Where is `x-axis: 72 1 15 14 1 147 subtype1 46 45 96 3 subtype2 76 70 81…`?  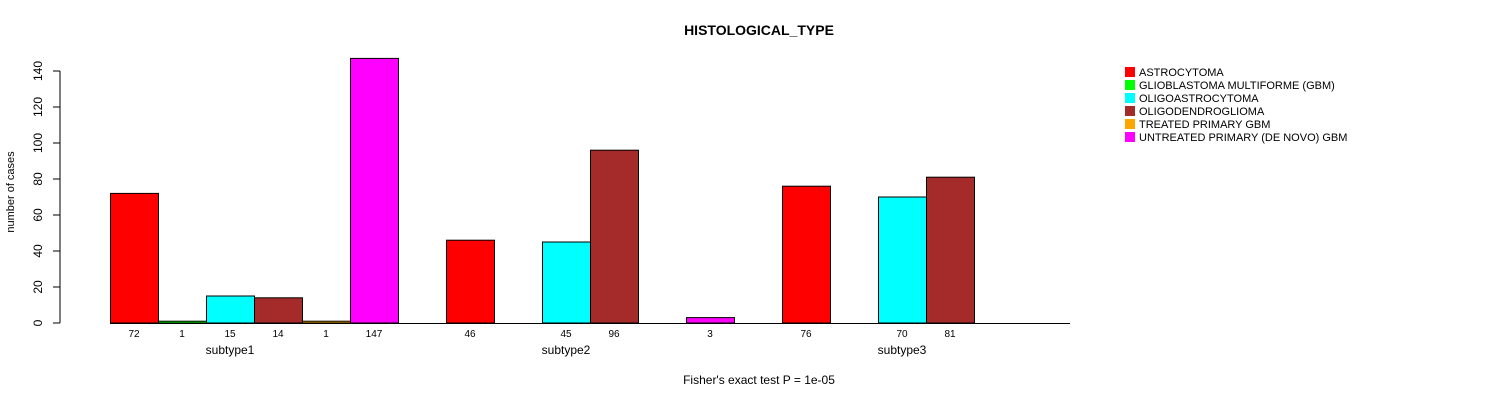
x-axis: 72 1 15 14 1 147 subtype1 46 45 96 3 subtype2 76 70 81… is located at coordinates (590, 340).